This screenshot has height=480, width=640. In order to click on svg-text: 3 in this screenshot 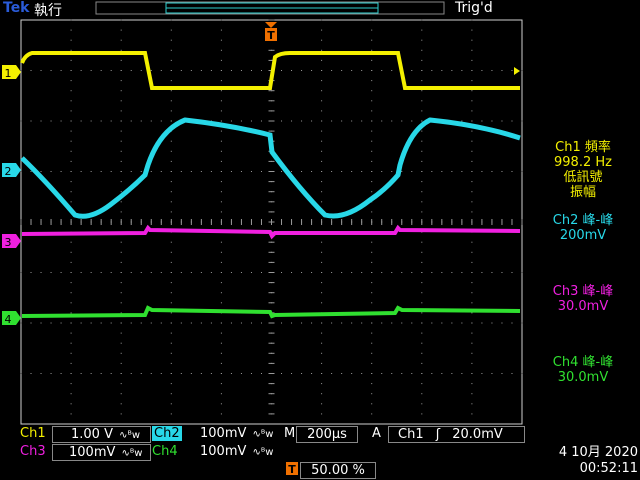, I will do `click(8, 242)`.